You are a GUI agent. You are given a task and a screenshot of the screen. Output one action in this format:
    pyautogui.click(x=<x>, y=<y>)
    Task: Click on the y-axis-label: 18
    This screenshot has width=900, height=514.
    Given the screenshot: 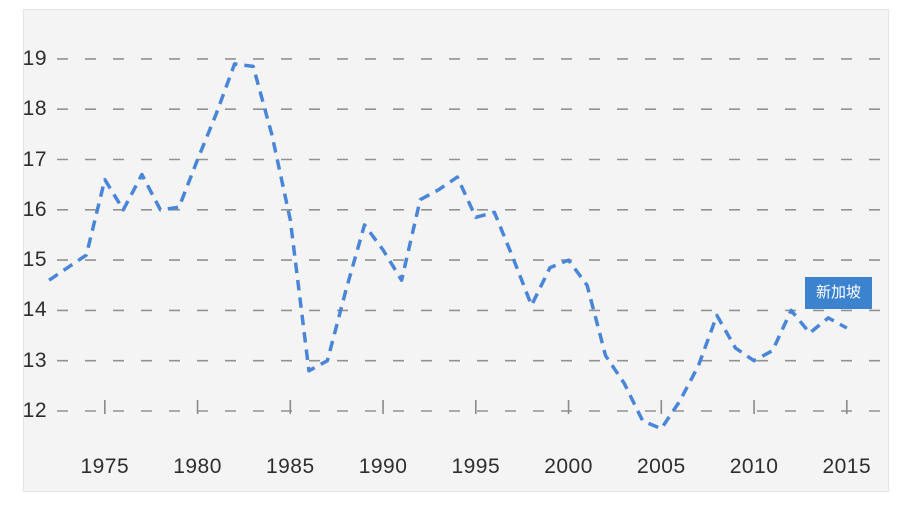 What is the action you would take?
    pyautogui.click(x=34, y=109)
    